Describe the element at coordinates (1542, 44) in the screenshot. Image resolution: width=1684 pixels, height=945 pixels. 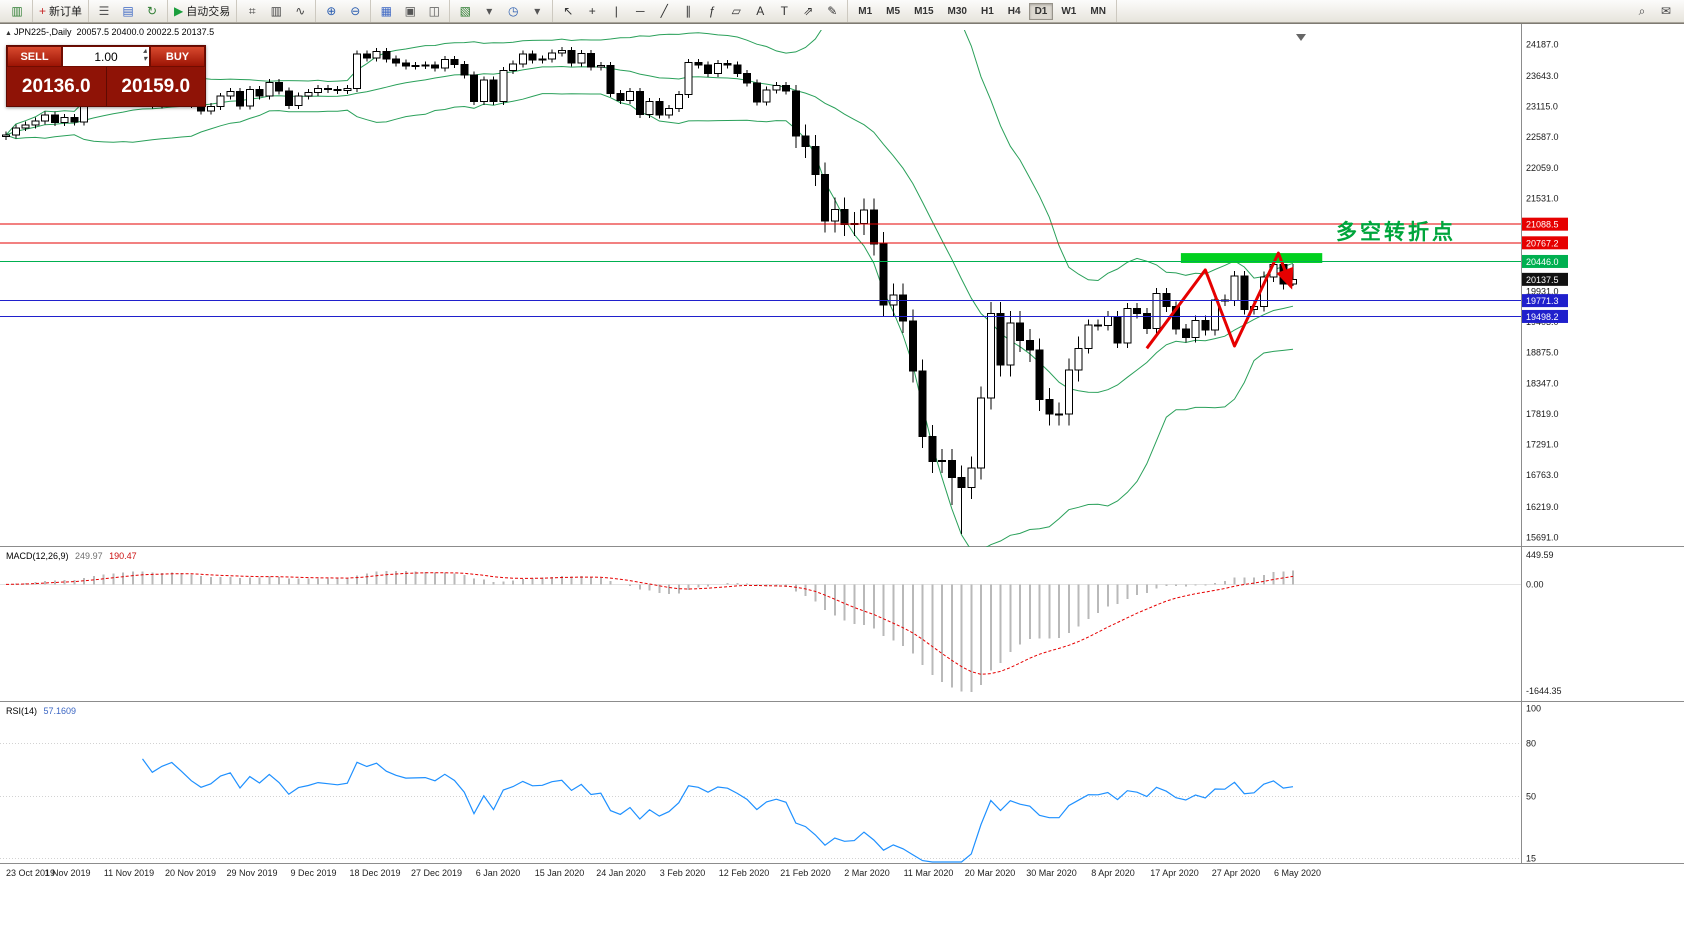
I see `y-axis-tick: 24187.0` at that location.